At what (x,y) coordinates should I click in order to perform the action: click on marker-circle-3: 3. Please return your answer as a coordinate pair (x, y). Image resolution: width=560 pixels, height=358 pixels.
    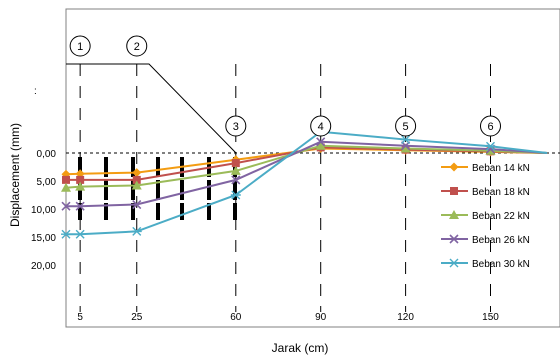
    Looking at the image, I should click on (236, 126).